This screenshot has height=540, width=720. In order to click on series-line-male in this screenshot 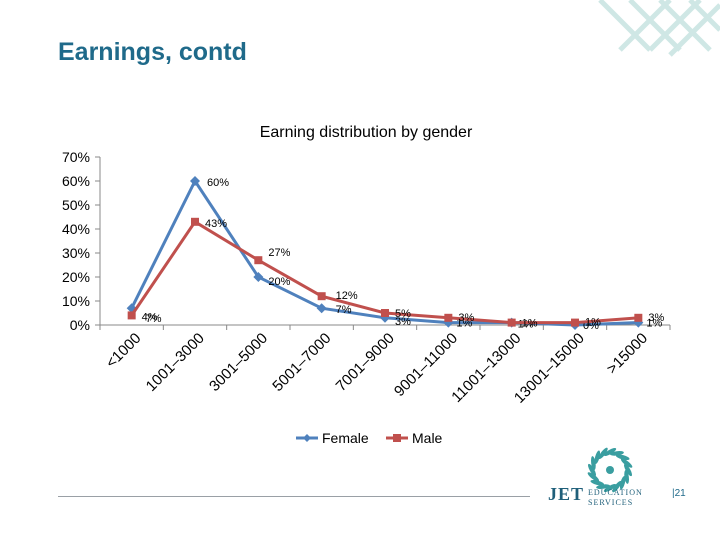, I will do `click(384, 272)`.